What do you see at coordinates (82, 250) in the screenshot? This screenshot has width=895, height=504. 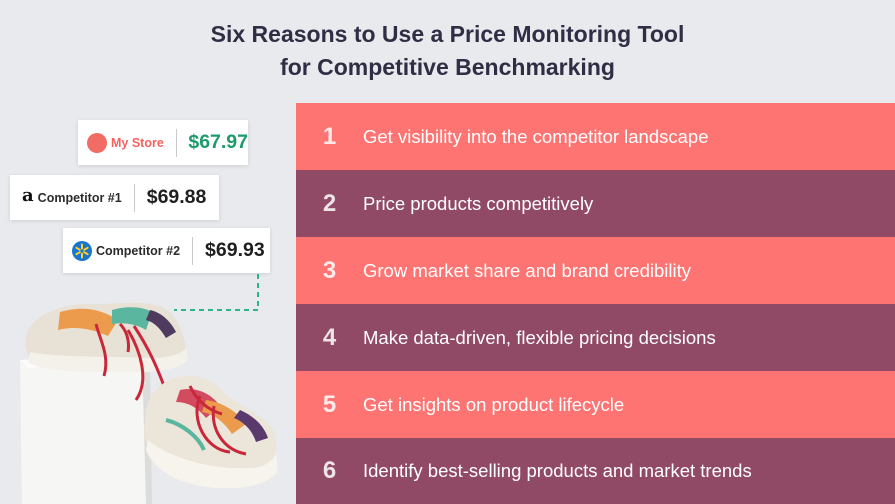 I see `walmart-spark-icon` at bounding box center [82, 250].